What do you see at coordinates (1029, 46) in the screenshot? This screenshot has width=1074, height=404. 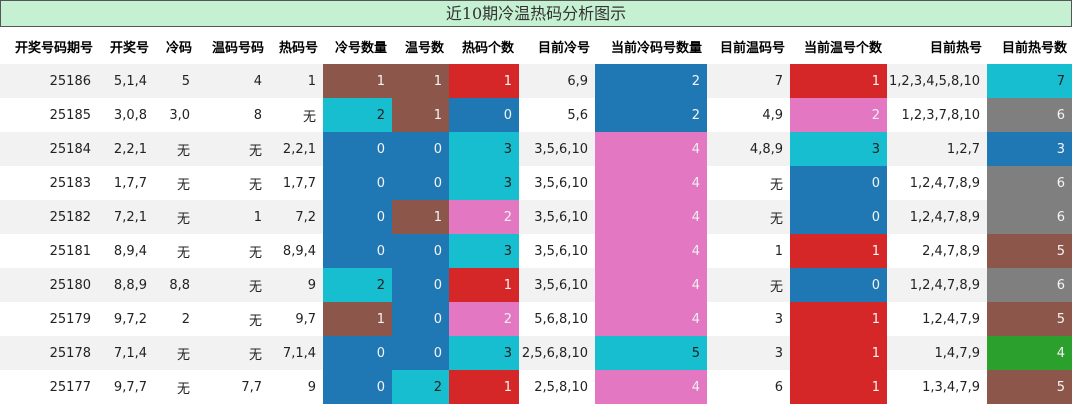 I see `column-header: 目前热号数` at bounding box center [1029, 46].